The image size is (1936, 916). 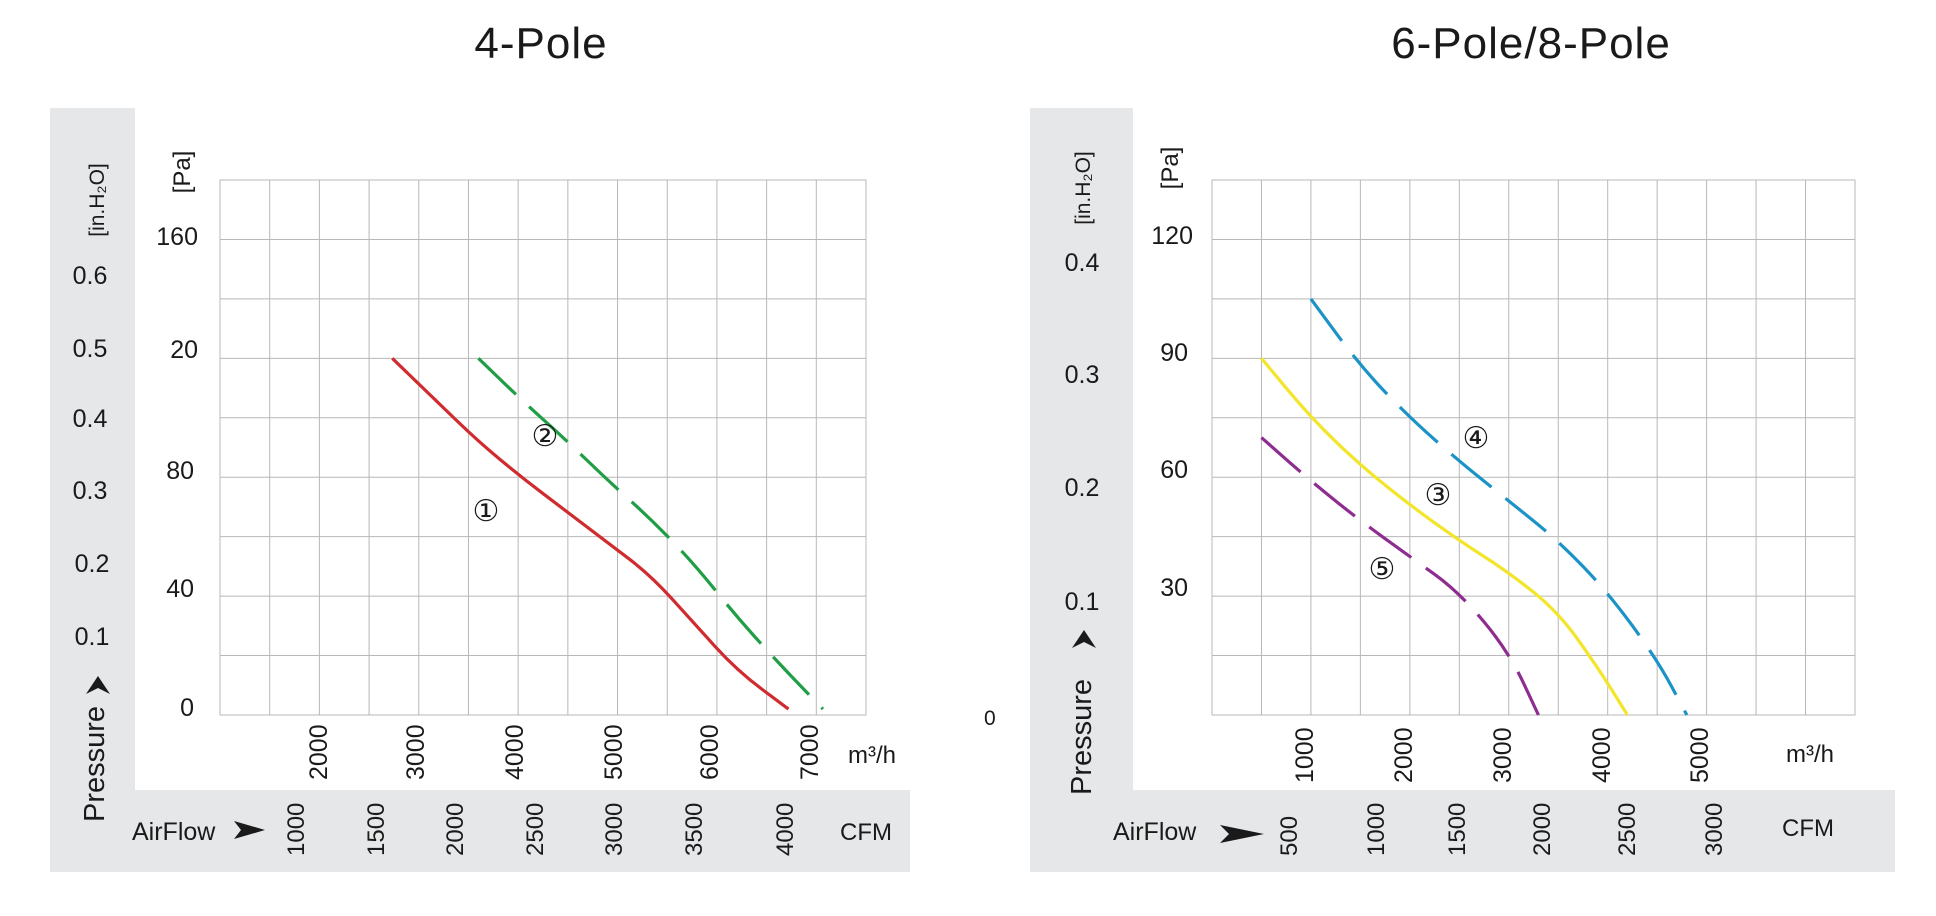 What do you see at coordinates (1174, 588) in the screenshot?
I see `pa-tick: 30` at bounding box center [1174, 588].